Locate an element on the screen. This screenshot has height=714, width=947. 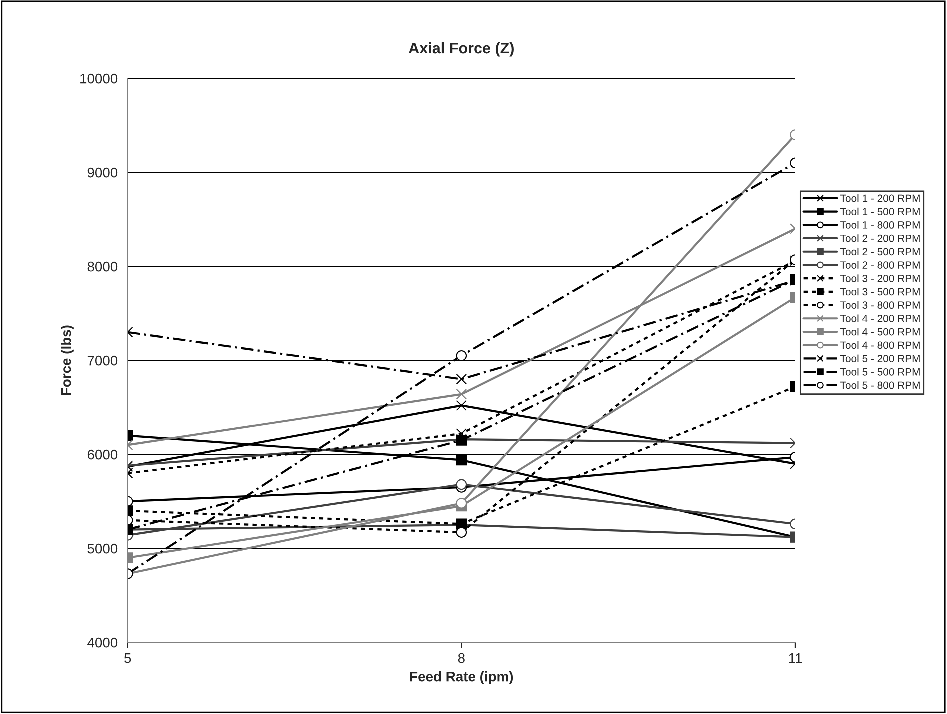
y-tick-label: 5000 is located at coordinates (103, 549).